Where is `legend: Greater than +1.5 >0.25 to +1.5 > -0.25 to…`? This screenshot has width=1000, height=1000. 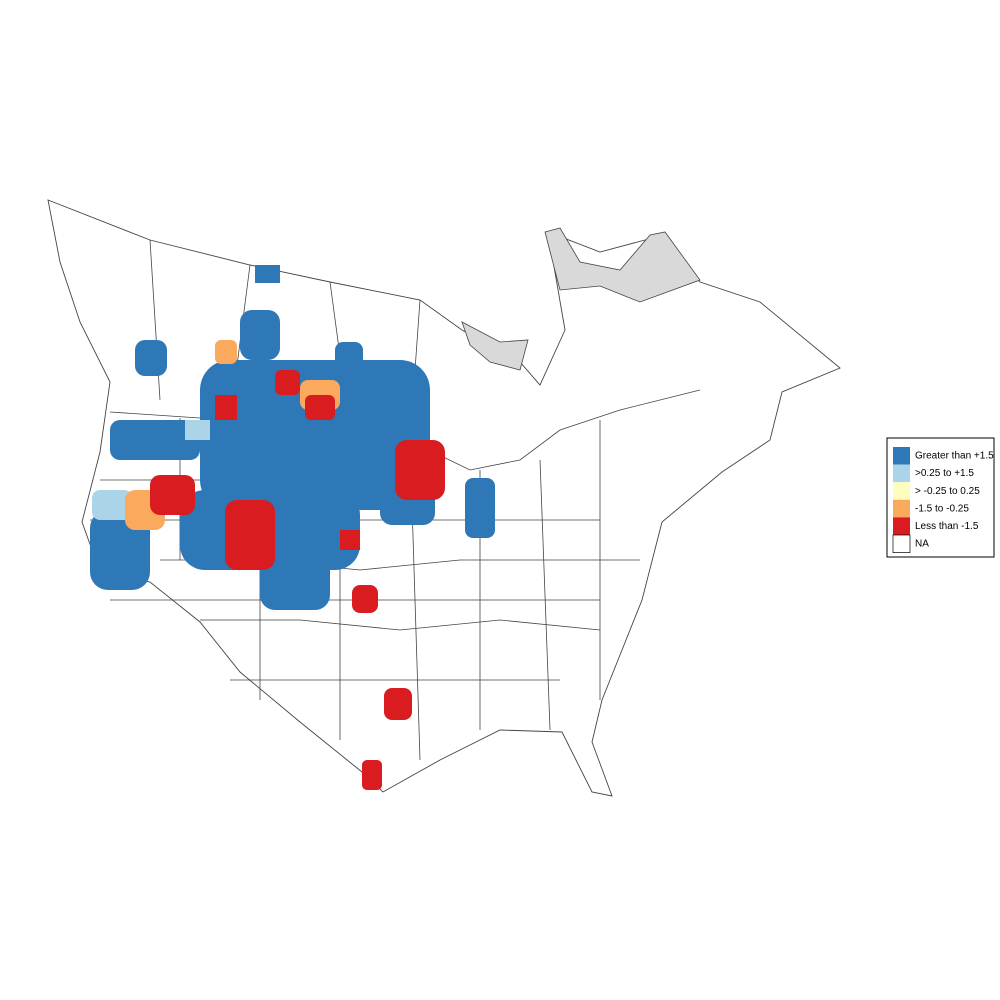 legend: Greater than +1.5 >0.25 to +1.5 > -0.25 to… is located at coordinates (943, 500).